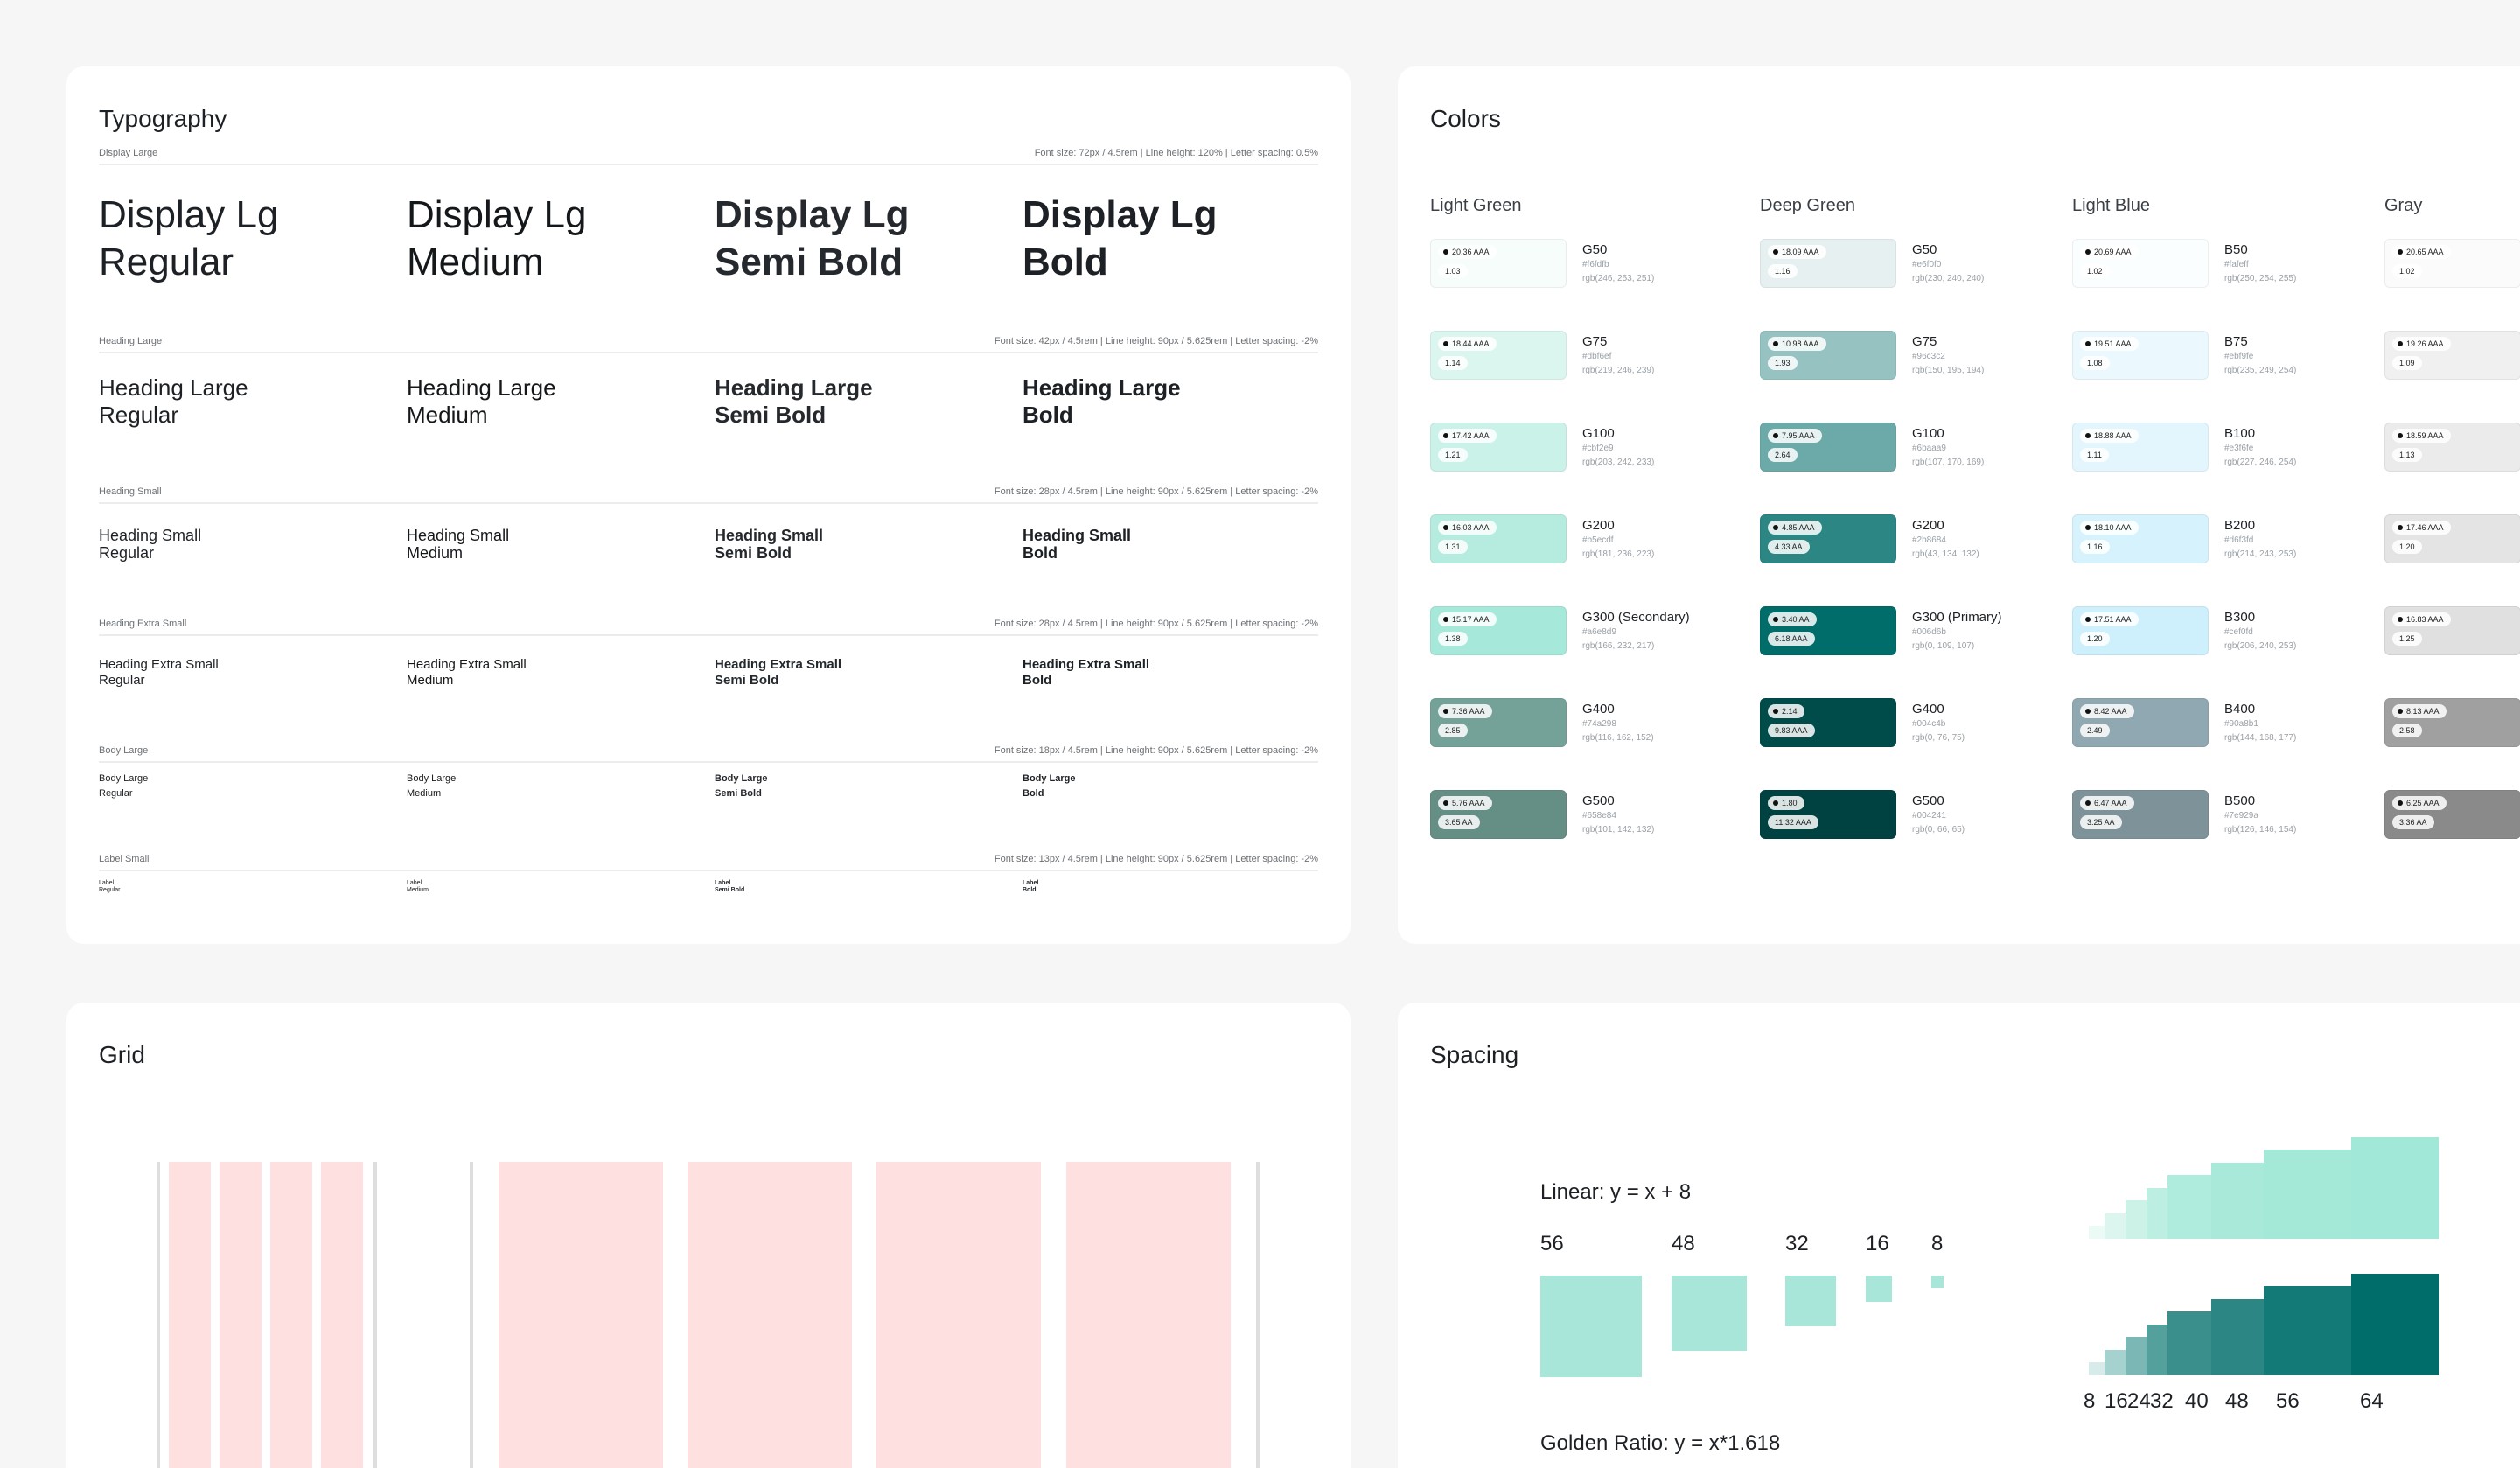 This screenshot has width=2520, height=1468. What do you see at coordinates (1476, 205) in the screenshot?
I see `color-group-label: Light Green` at bounding box center [1476, 205].